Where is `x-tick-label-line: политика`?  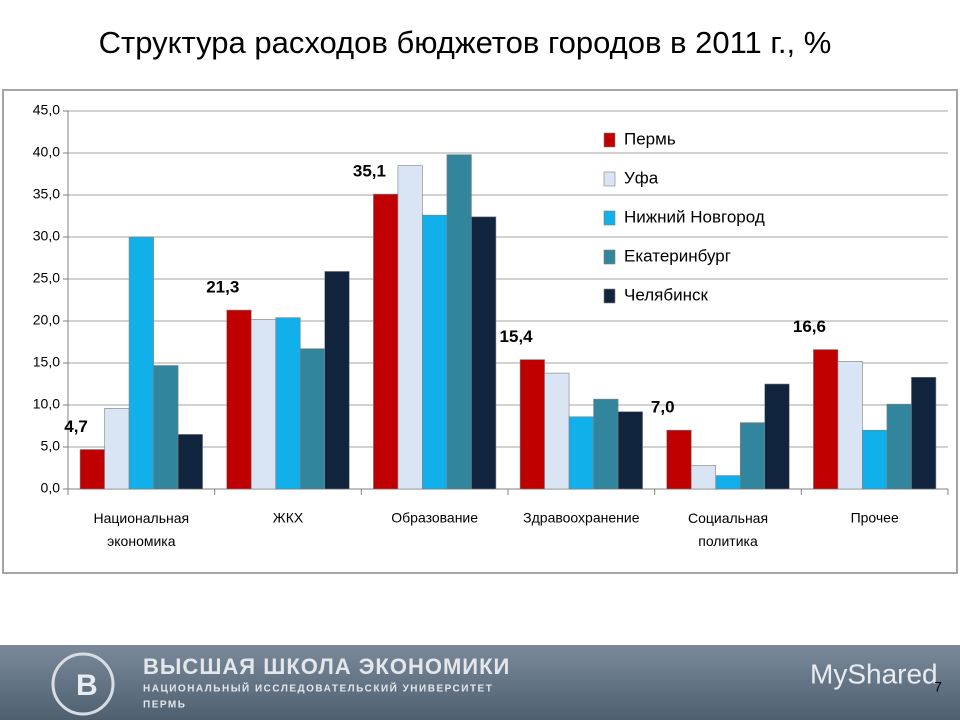
x-tick-label-line: политика is located at coordinates (728, 541).